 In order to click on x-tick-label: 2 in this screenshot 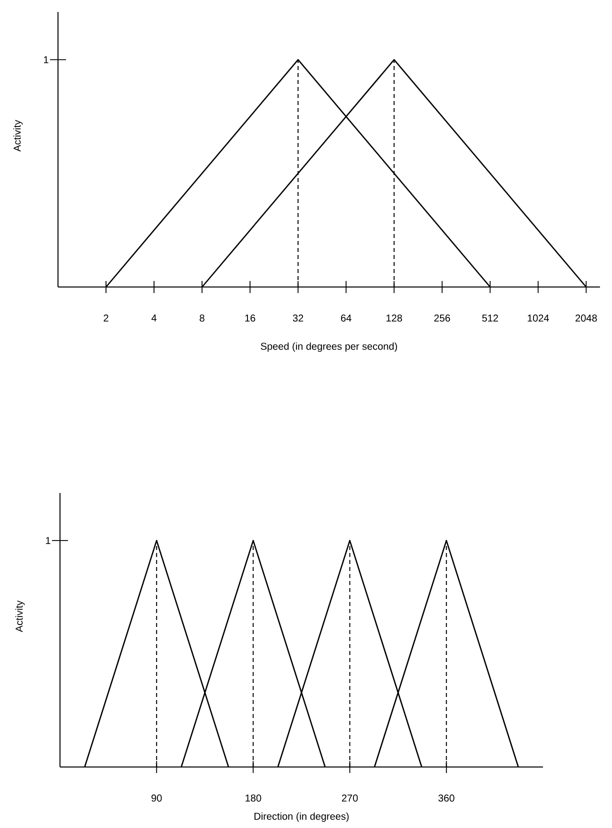, I will do `click(106, 318)`.